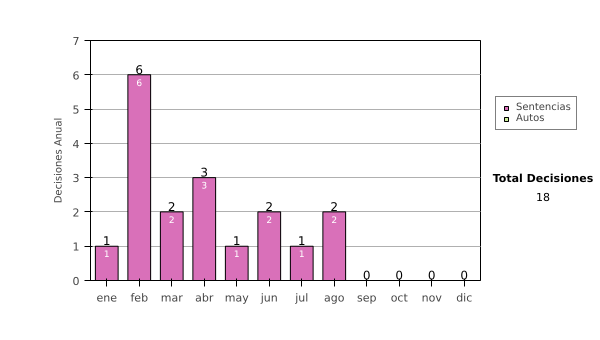  What do you see at coordinates (76, 281) in the screenshot?
I see `y-tick-label: 0` at bounding box center [76, 281].